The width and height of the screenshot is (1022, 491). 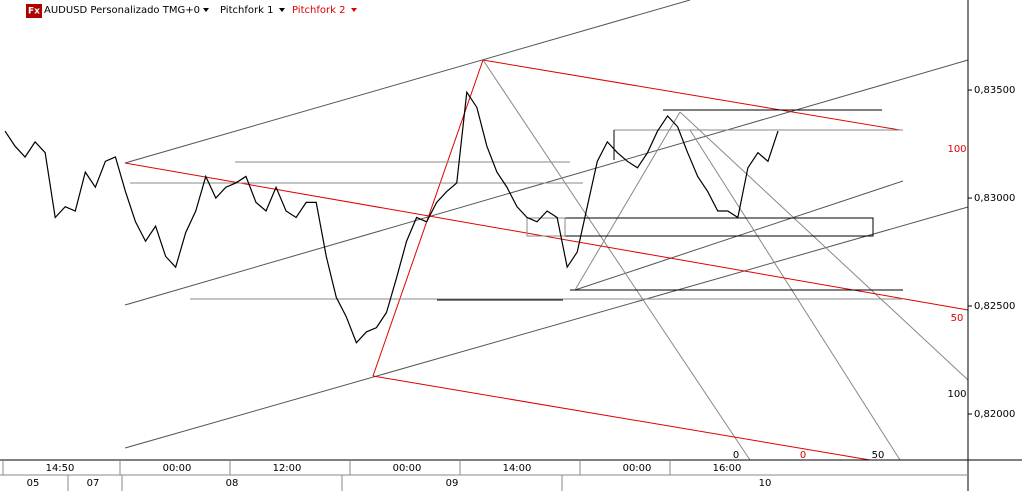 What do you see at coordinates (995, 230) in the screenshot?
I see `price-axis` at bounding box center [995, 230].